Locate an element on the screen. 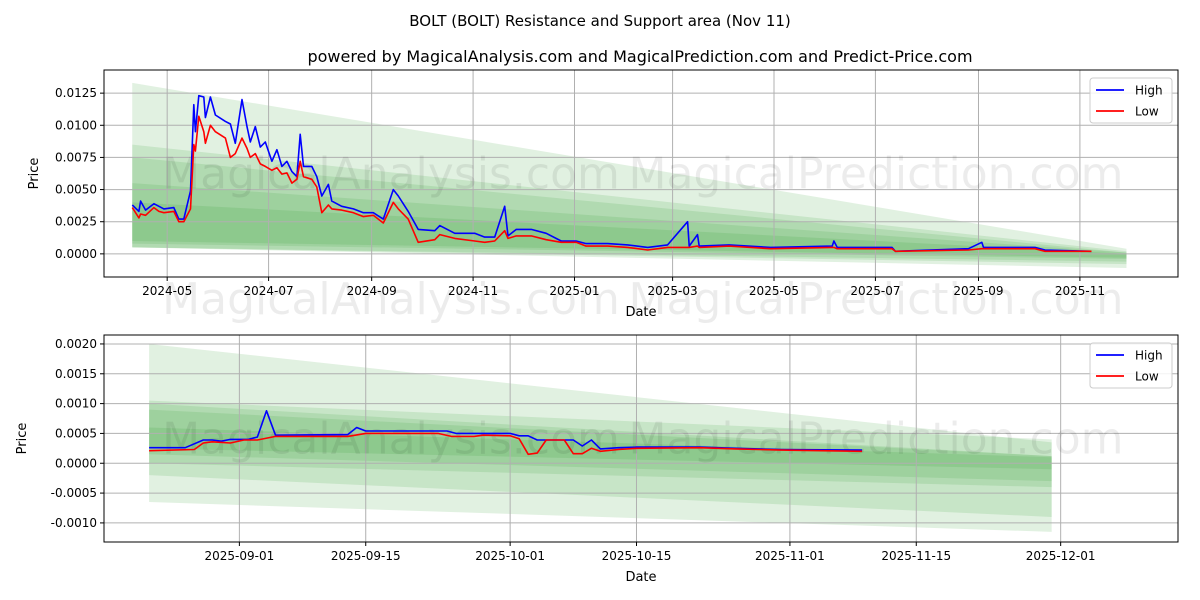 The image size is (1200, 600). x-tick-label: 2025-09-15 is located at coordinates (366, 556).